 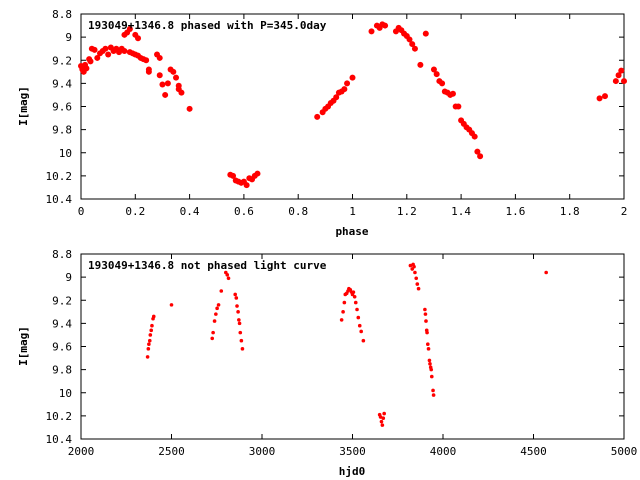 I want to click on phased-y-tick-label: 9.2, so click(x=62, y=60).